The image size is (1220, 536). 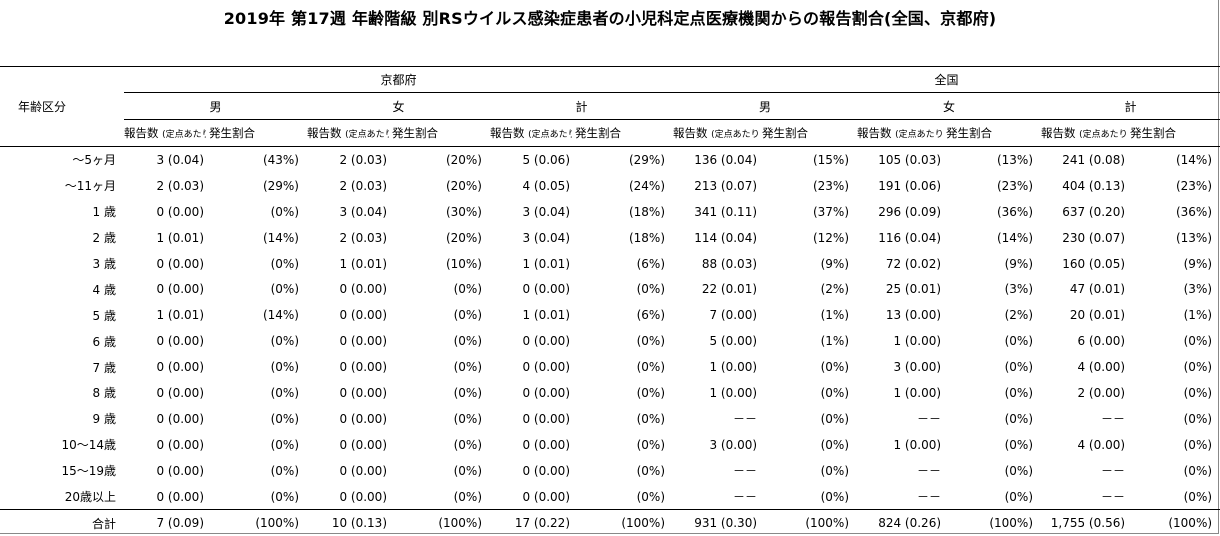 I want to click on report-count-cell: 22 (0.01), so click(x=729, y=289).